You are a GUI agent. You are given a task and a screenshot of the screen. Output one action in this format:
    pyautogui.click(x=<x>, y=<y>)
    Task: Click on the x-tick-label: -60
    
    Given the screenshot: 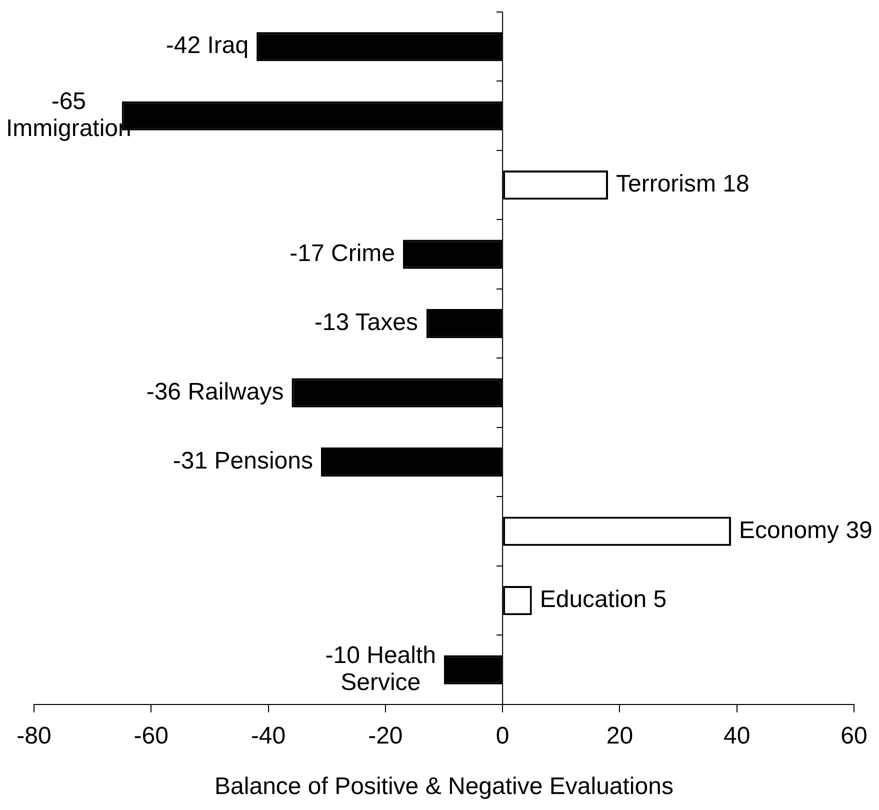 What is the action you would take?
    pyautogui.click(x=151, y=736)
    